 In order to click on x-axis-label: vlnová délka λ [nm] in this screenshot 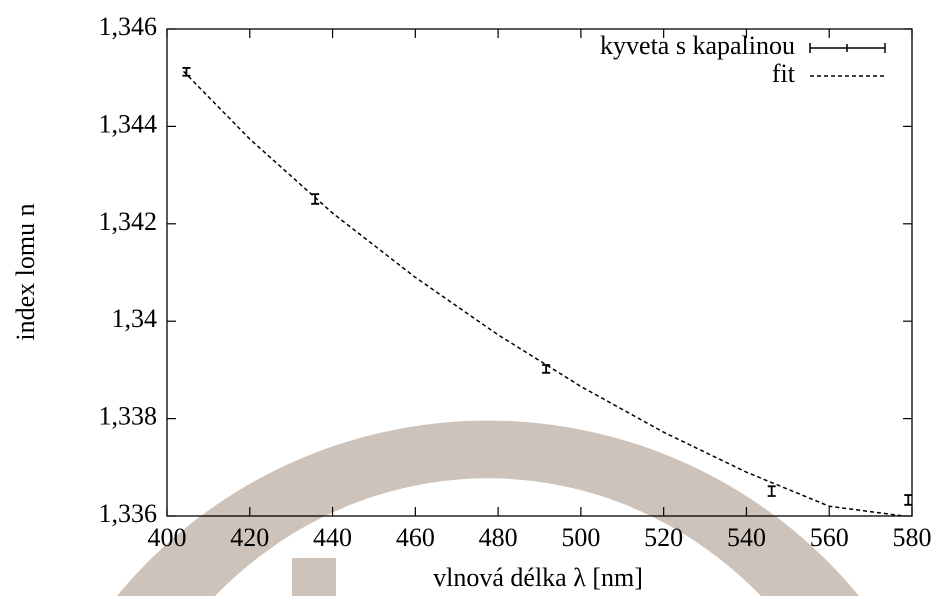, I will do `click(538, 577)`.